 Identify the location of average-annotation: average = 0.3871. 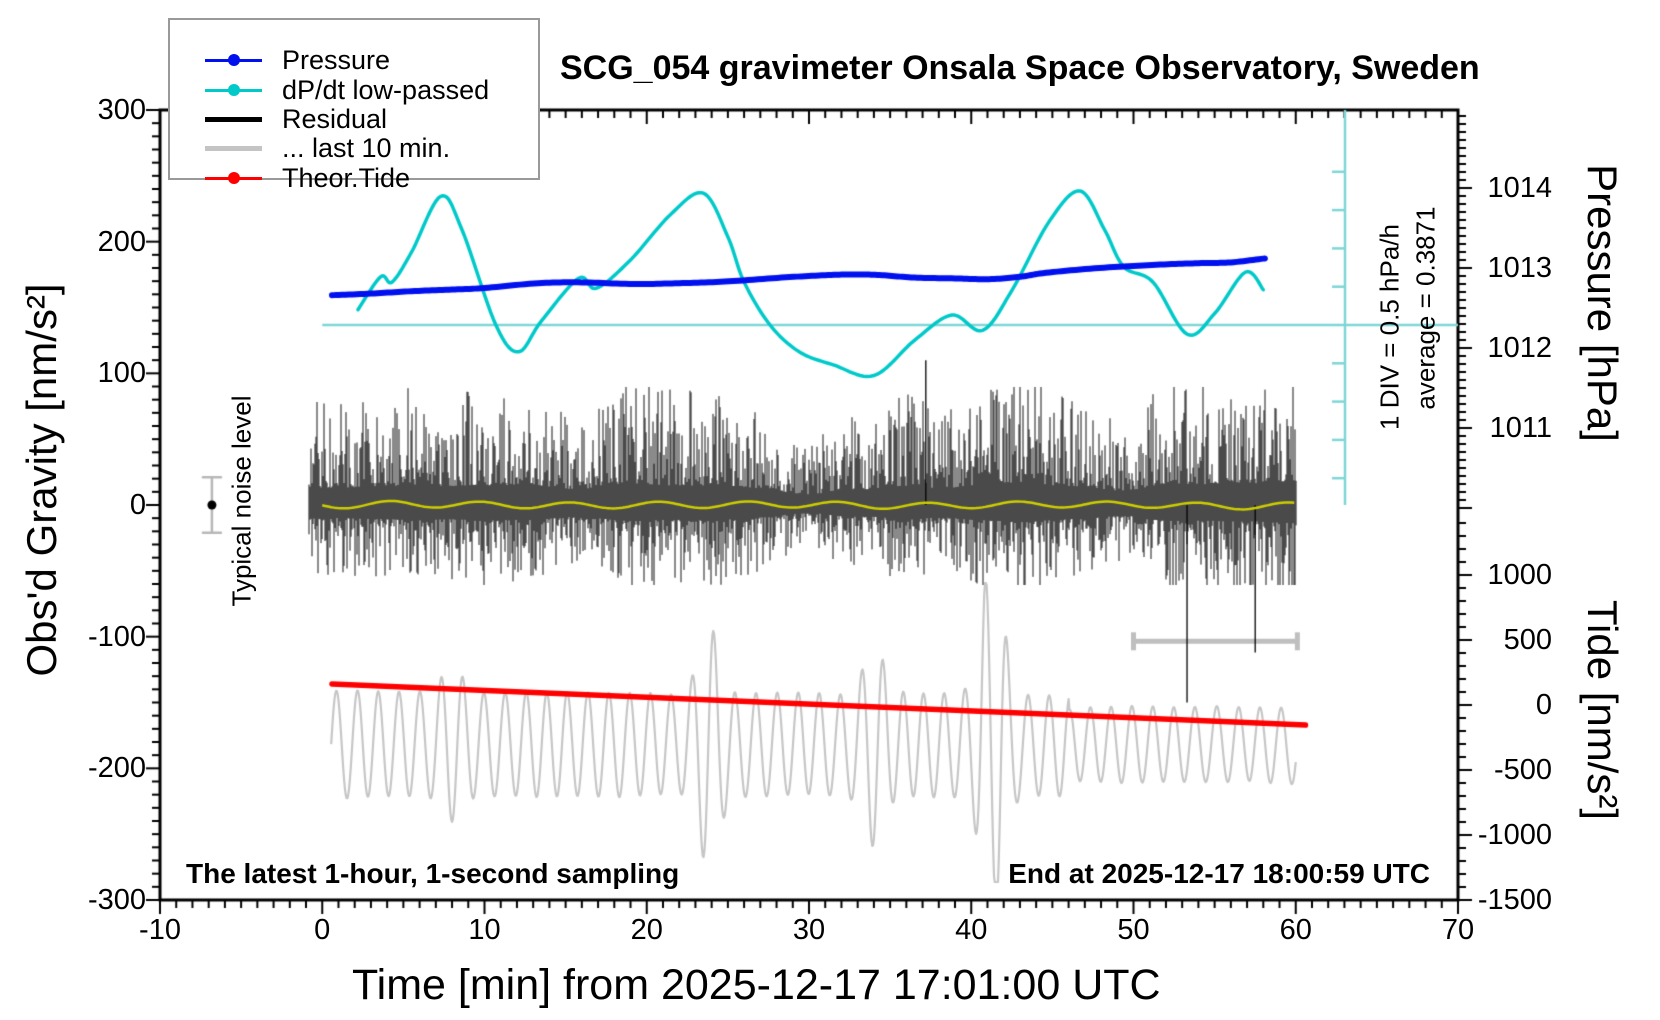
(1425, 308).